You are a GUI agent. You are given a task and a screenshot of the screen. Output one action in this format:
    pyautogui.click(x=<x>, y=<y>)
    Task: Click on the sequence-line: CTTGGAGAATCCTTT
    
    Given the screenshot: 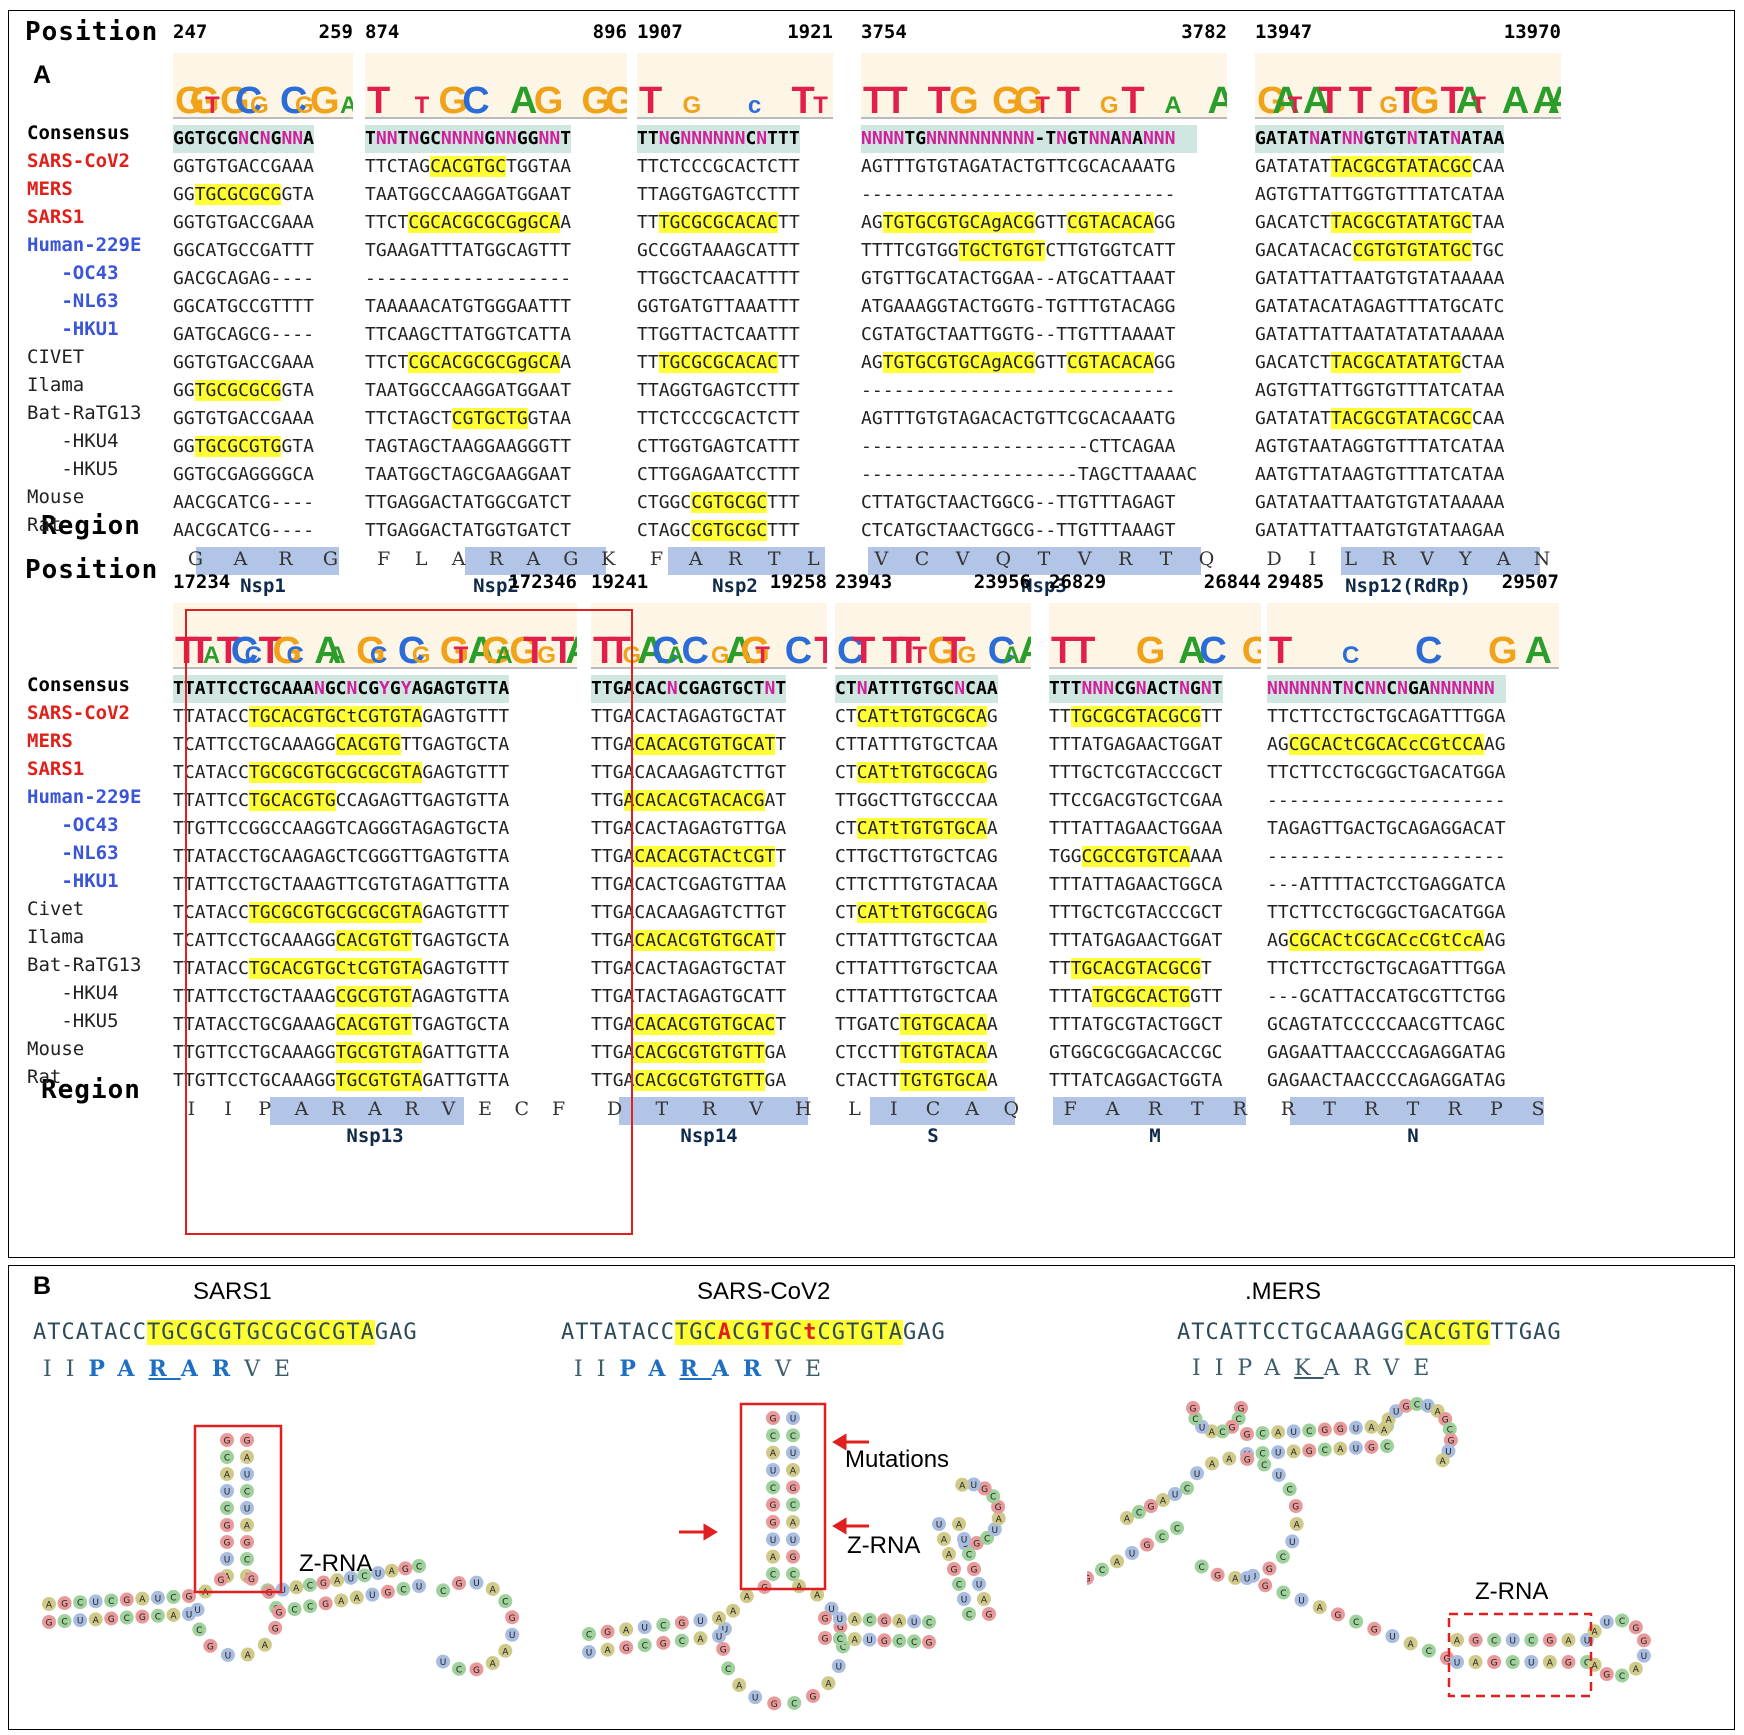 What is the action you would take?
    pyautogui.click(x=718, y=474)
    